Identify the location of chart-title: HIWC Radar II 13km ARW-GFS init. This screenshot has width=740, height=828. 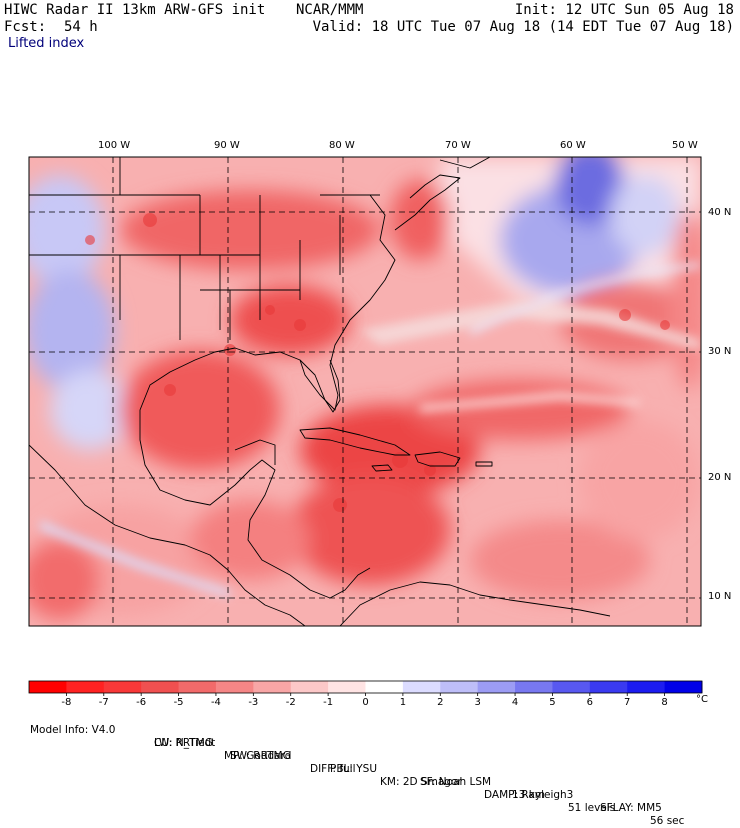
(135, 10).